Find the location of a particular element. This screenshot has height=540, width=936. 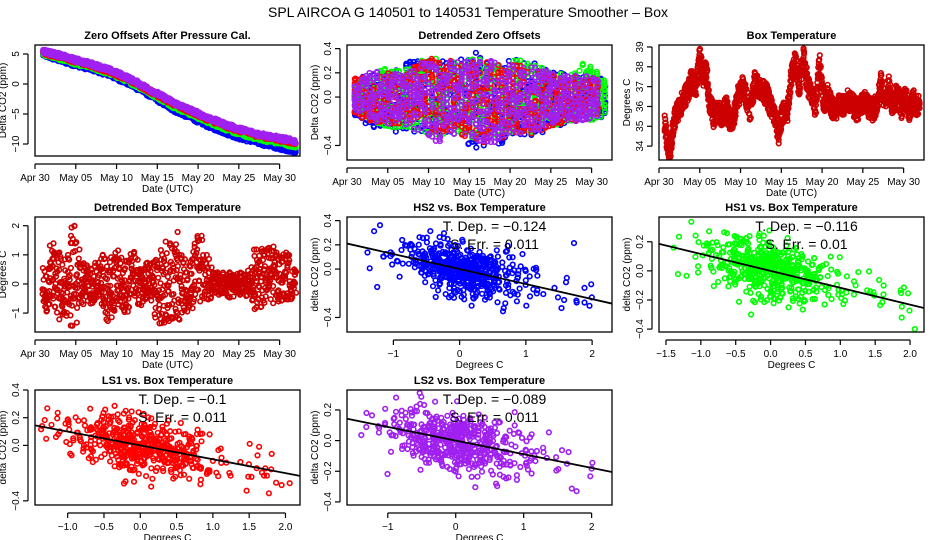

x-tick-label: May 20 is located at coordinates (198, 178).